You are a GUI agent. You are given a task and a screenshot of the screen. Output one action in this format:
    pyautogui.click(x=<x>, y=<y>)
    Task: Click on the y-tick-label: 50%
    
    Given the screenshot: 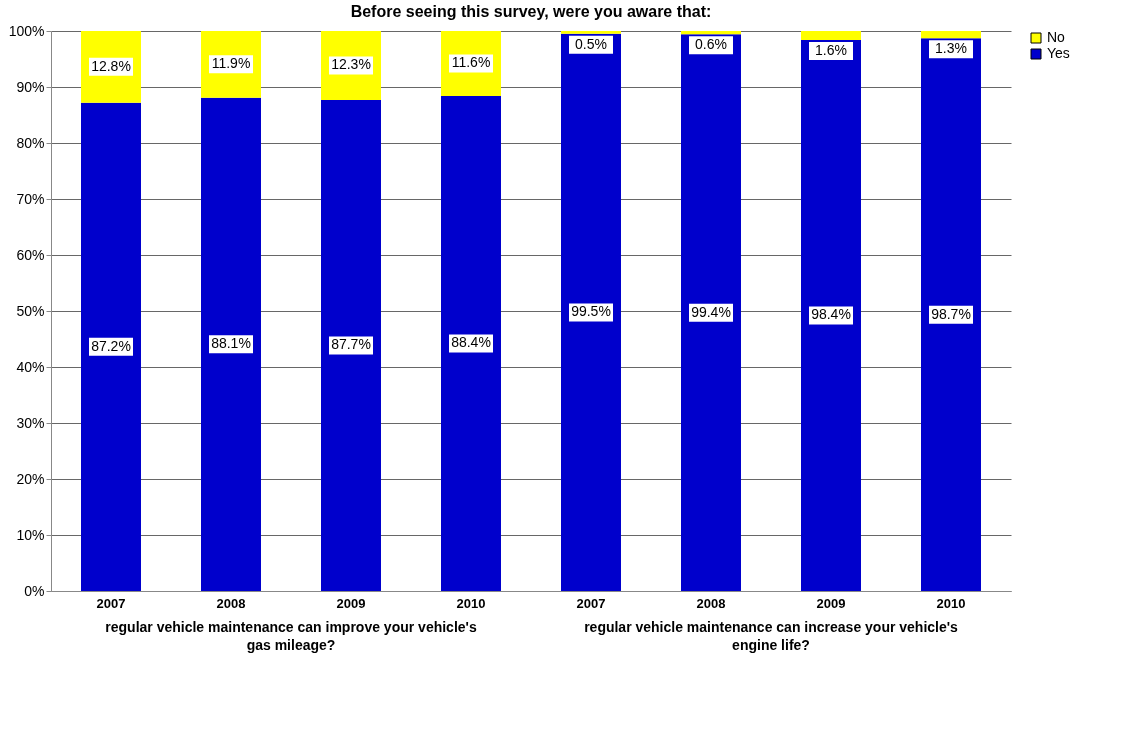 What is the action you would take?
    pyautogui.click(x=30, y=310)
    